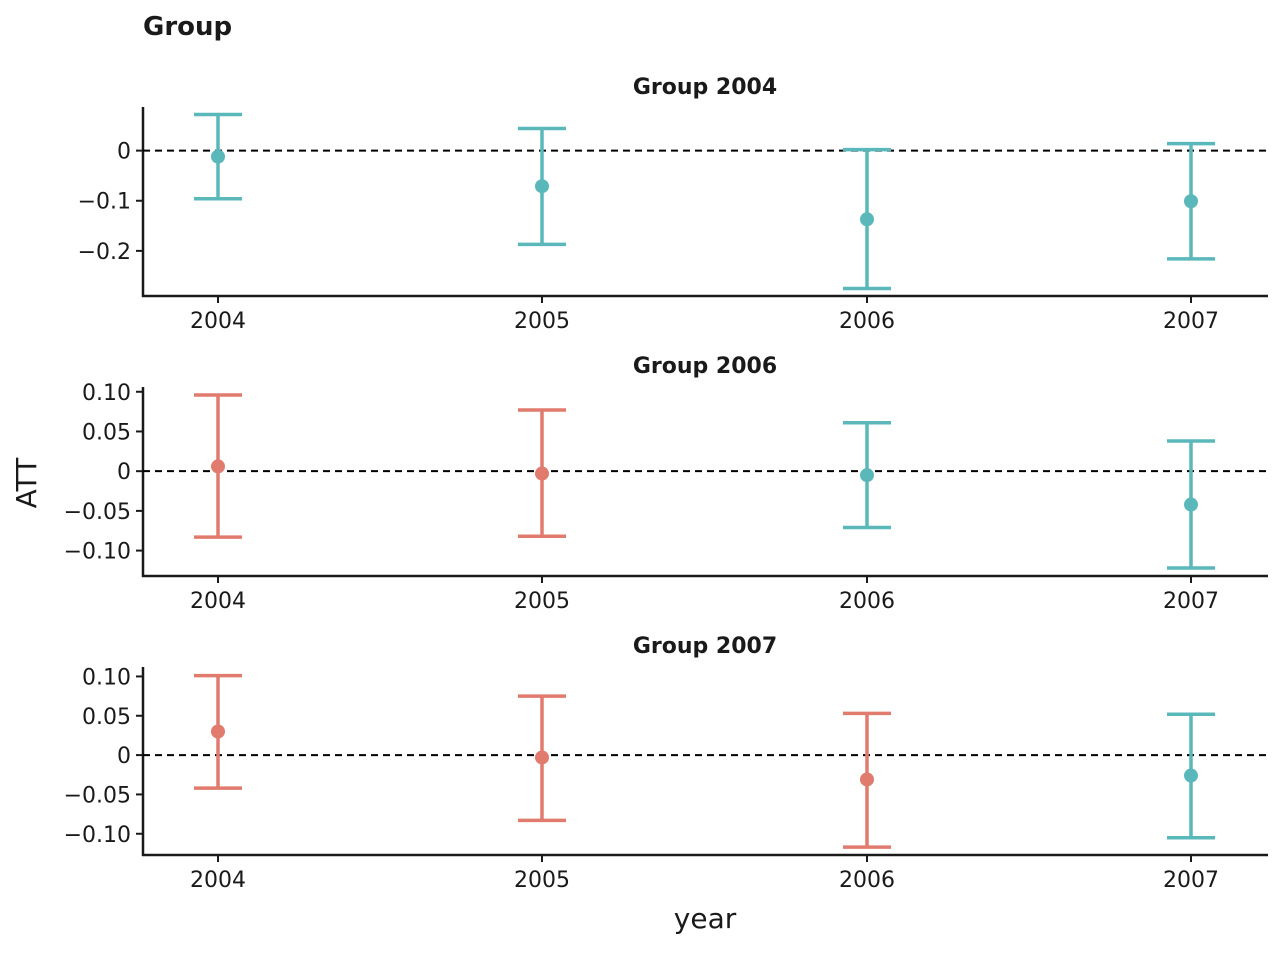 This screenshot has height=964, width=1280. What do you see at coordinates (26, 483) in the screenshot?
I see `y-axis-label: ATT` at bounding box center [26, 483].